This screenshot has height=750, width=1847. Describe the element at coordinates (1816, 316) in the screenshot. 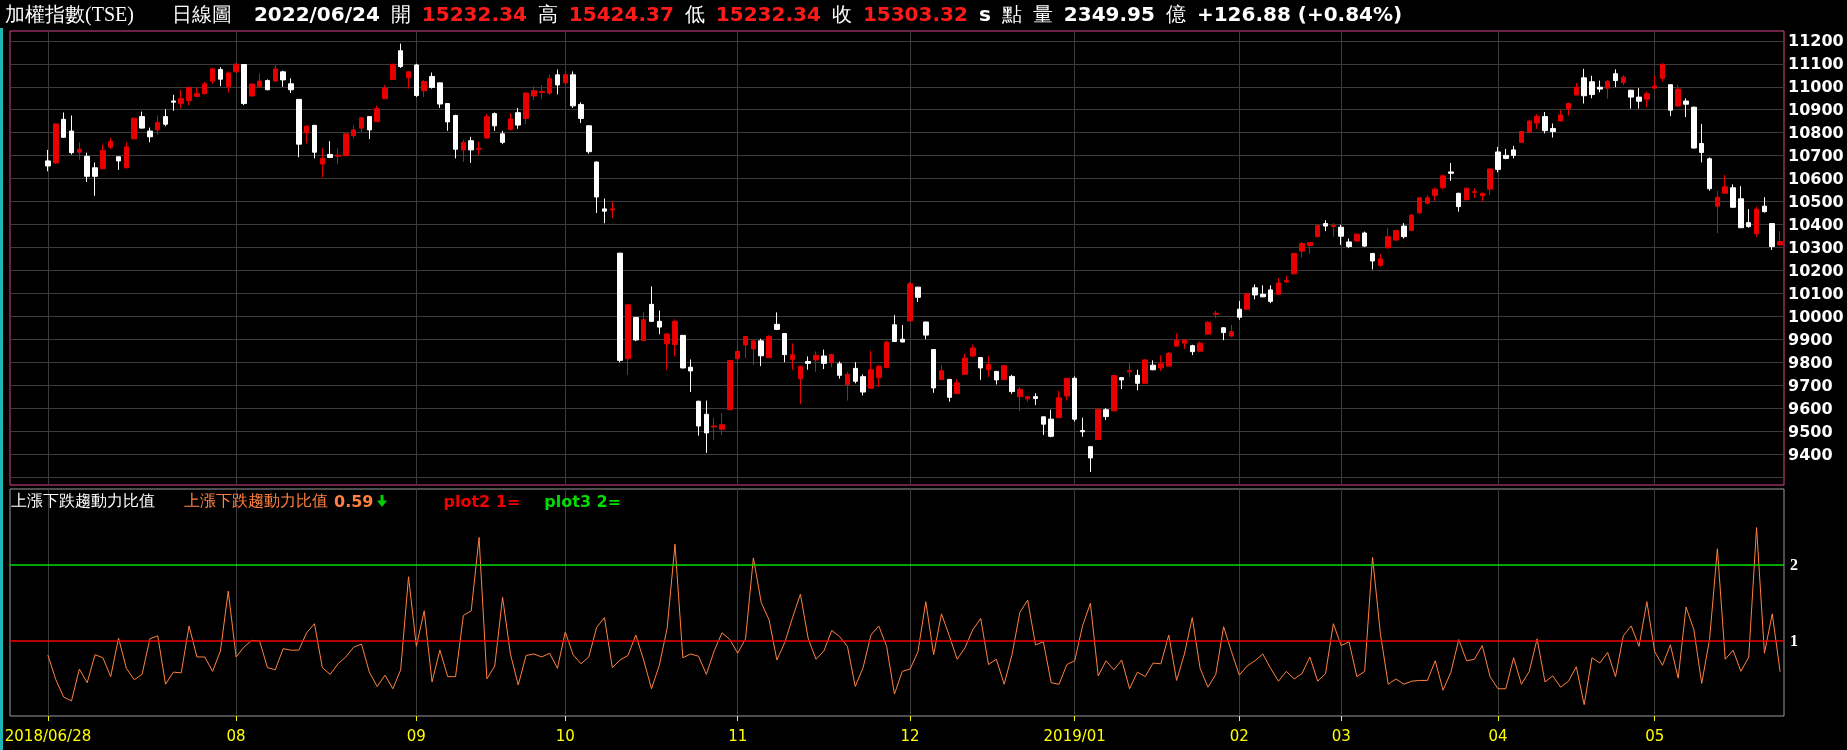

I see `y-tick-label: 10000` at that location.